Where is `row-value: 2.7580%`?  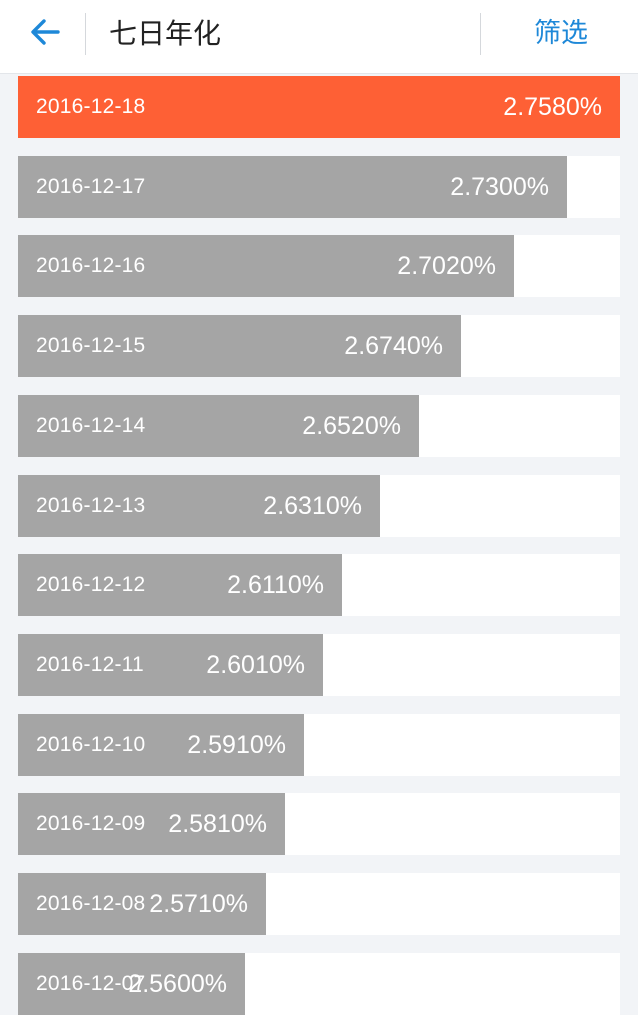 row-value: 2.7580% is located at coordinates (552, 107).